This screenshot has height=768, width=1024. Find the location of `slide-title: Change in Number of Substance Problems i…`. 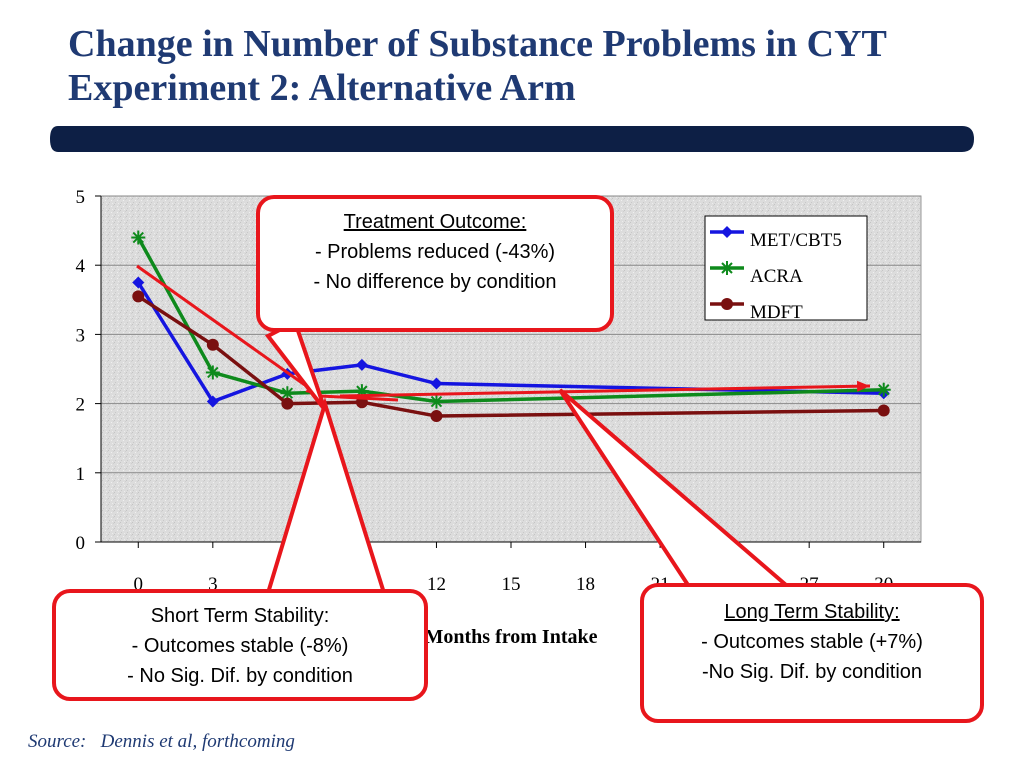

slide-title: Change in Number of Substance Problems i… is located at coordinates (477, 66).